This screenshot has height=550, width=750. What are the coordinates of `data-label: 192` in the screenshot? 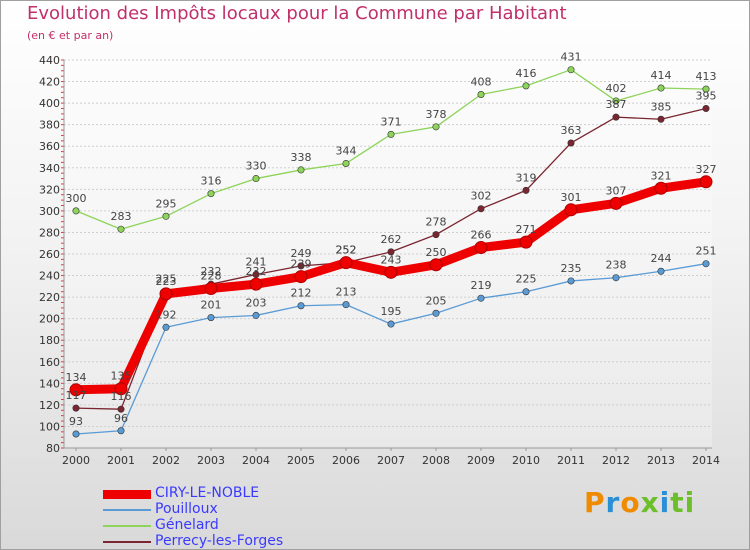 It's located at (166, 314).